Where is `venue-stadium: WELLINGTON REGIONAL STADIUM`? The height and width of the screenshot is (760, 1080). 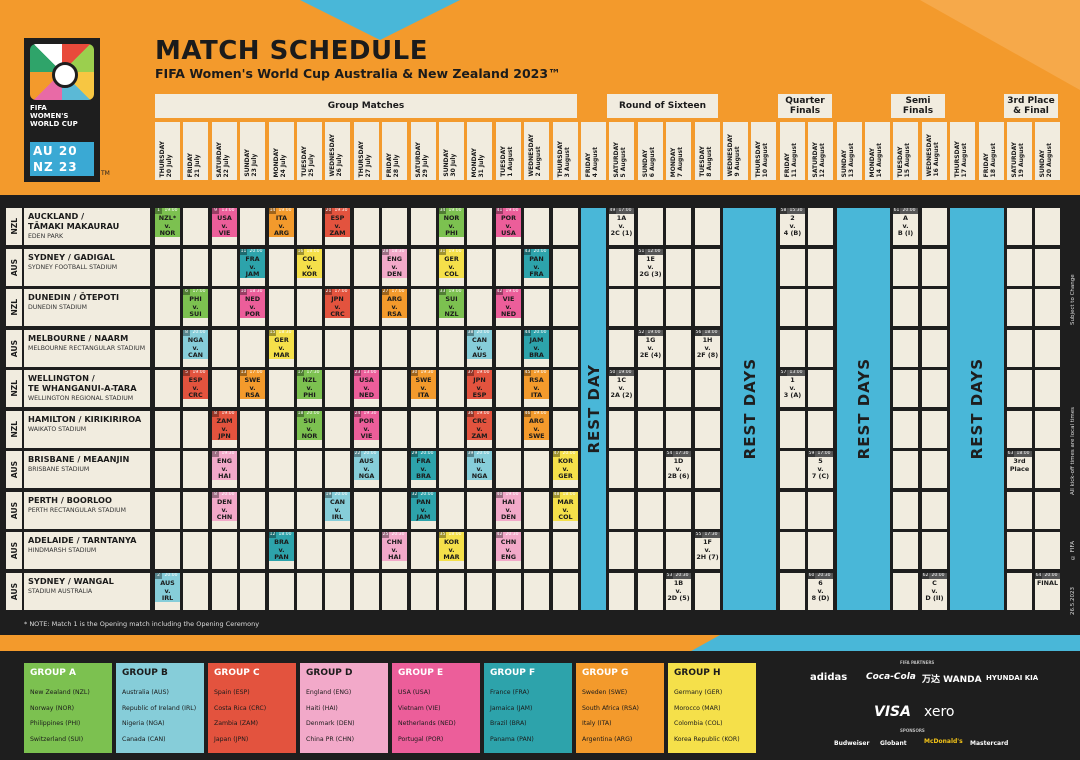 venue-stadium: WELLINGTON REGIONAL STADIUM is located at coordinates (81, 398).